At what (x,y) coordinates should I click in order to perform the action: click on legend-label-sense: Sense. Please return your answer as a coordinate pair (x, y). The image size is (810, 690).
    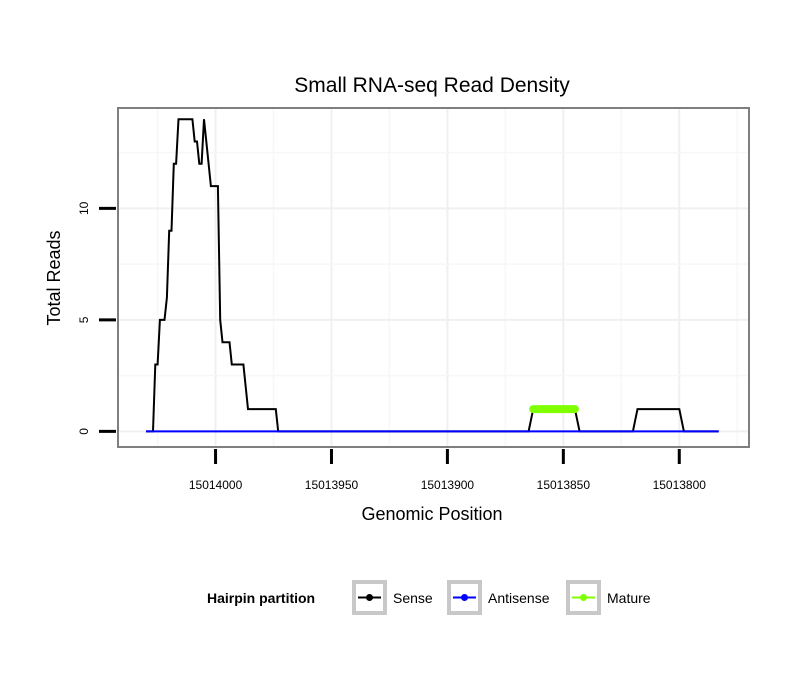
    Looking at the image, I should click on (413, 598).